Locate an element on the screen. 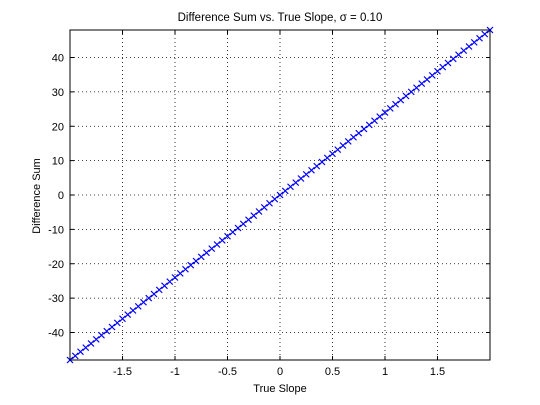 This screenshot has height=405, width=540. x-tick-label: 0 is located at coordinates (280, 372).